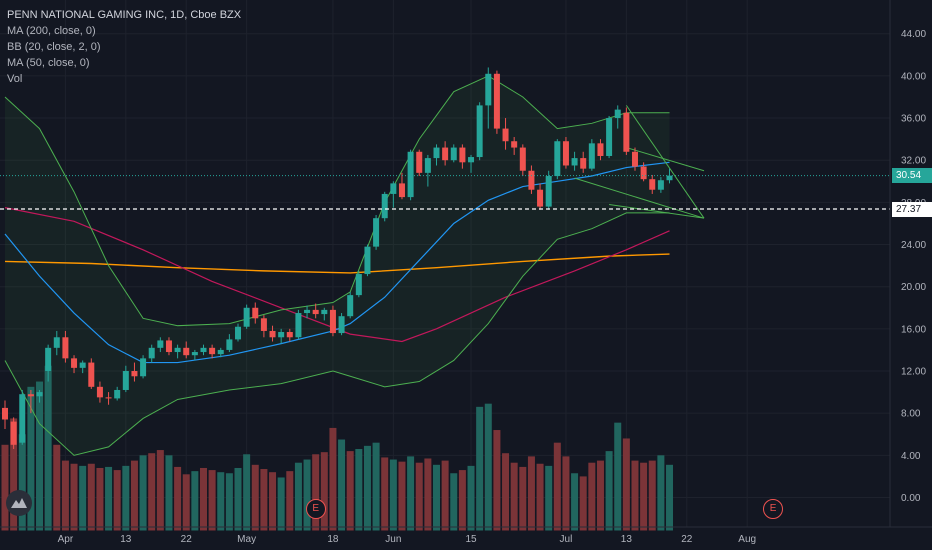 This screenshot has width=932, height=550. Describe the element at coordinates (913, 329) in the screenshot. I see `price-tick-label: 16.00` at that location.